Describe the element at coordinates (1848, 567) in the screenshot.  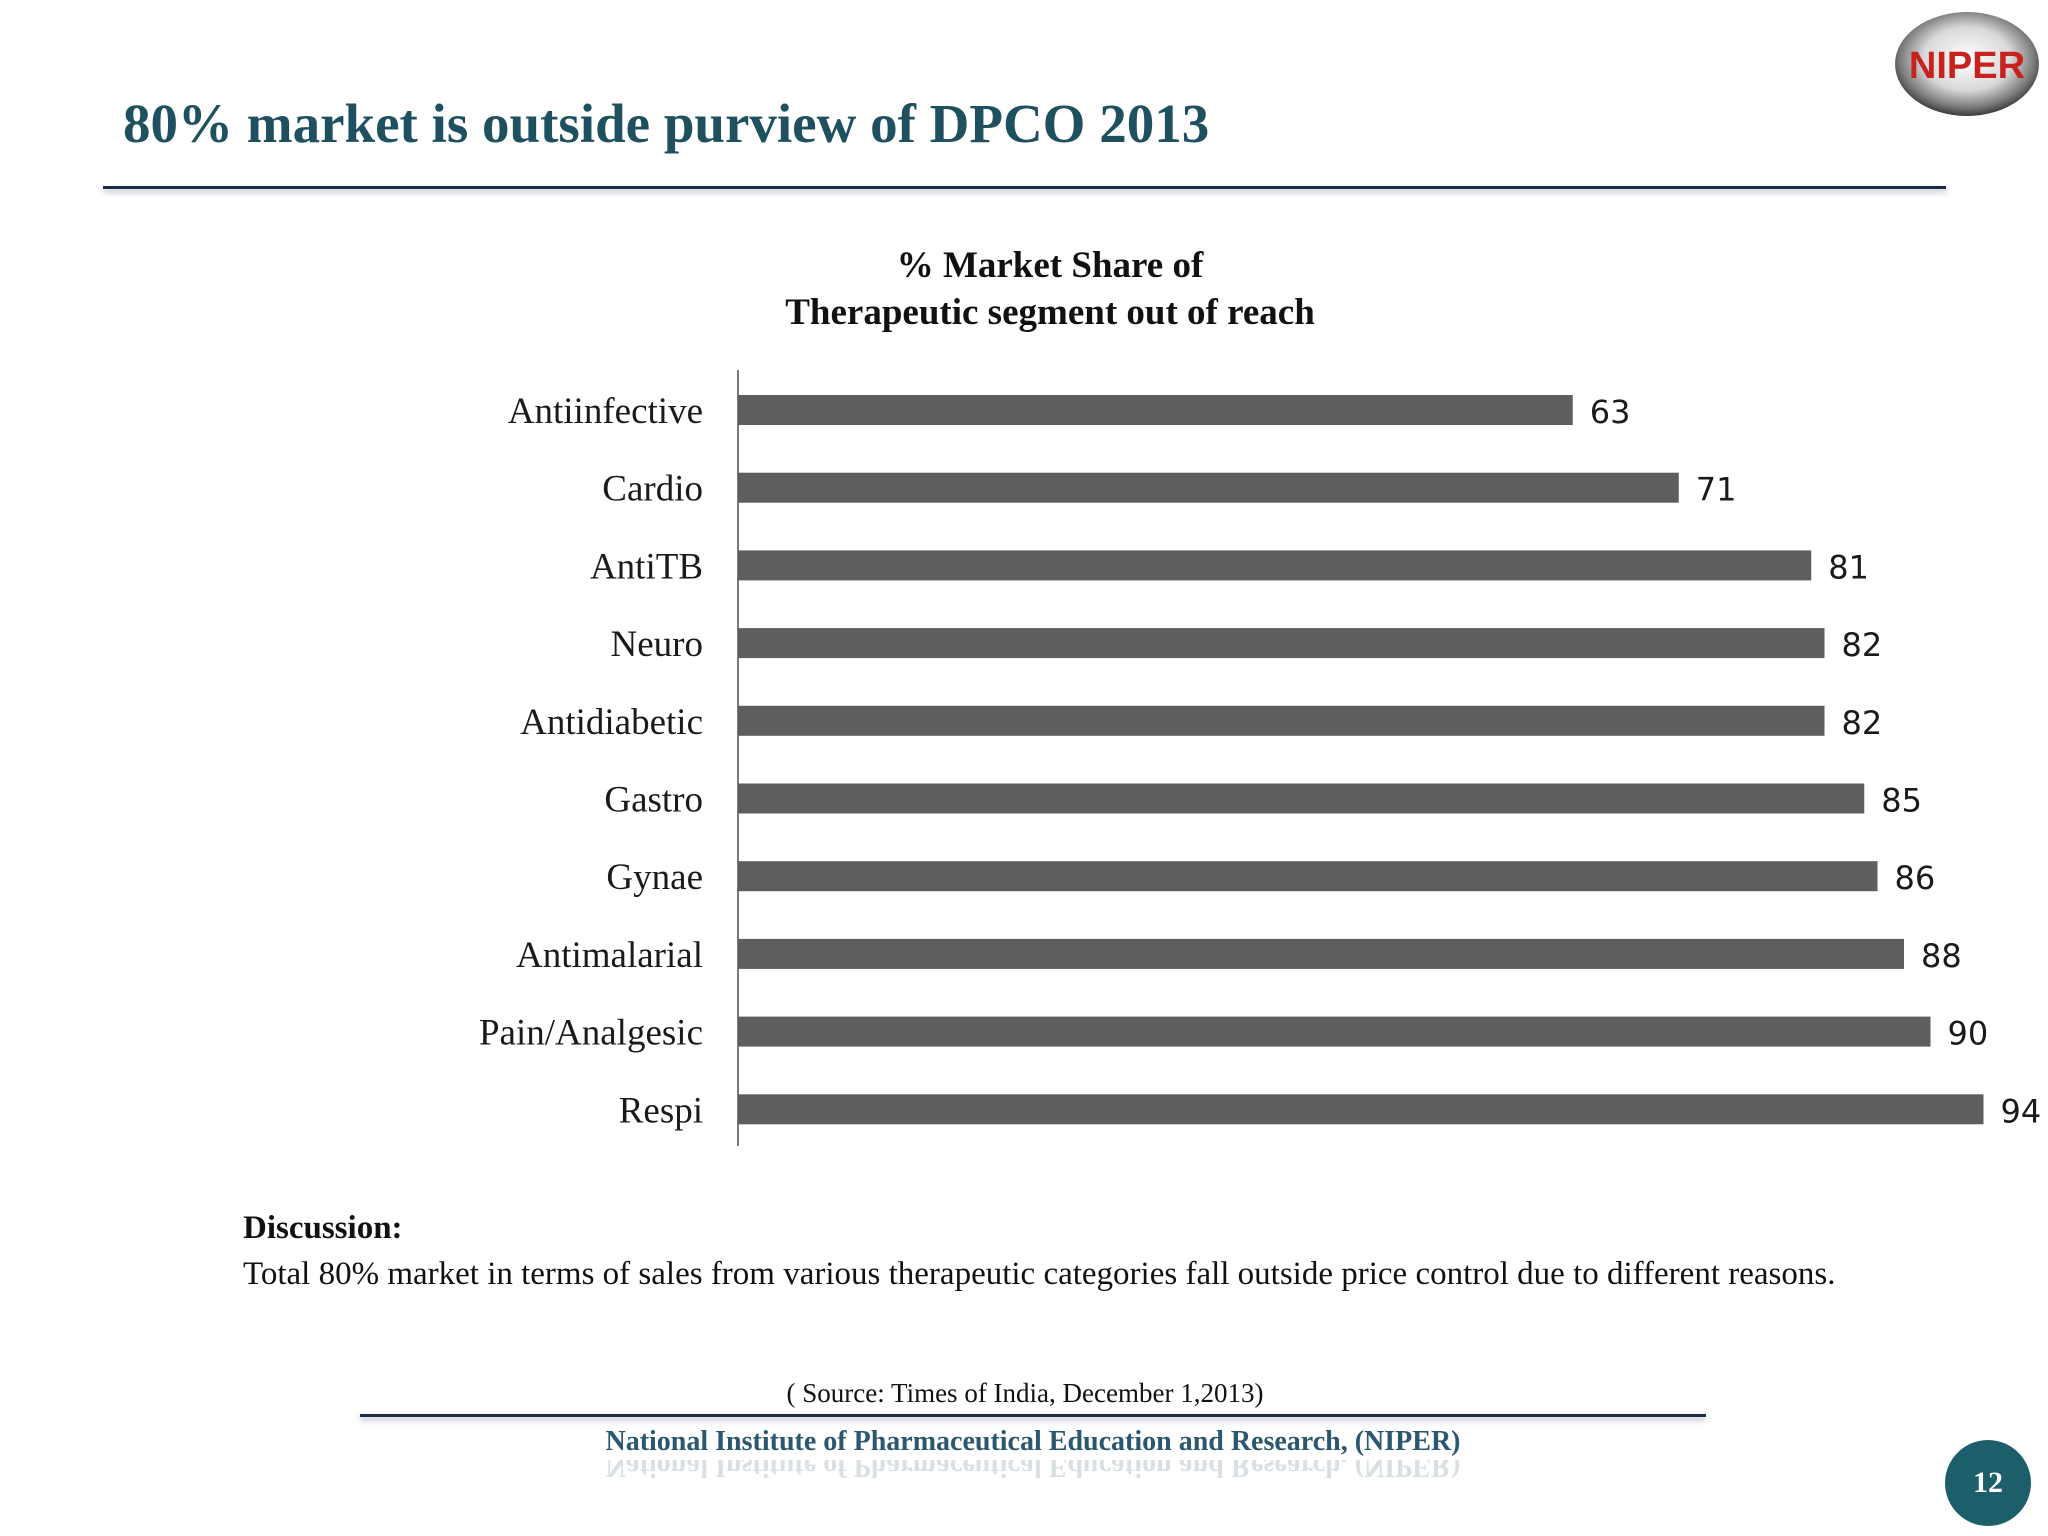
I see `value-label: 81` at that location.